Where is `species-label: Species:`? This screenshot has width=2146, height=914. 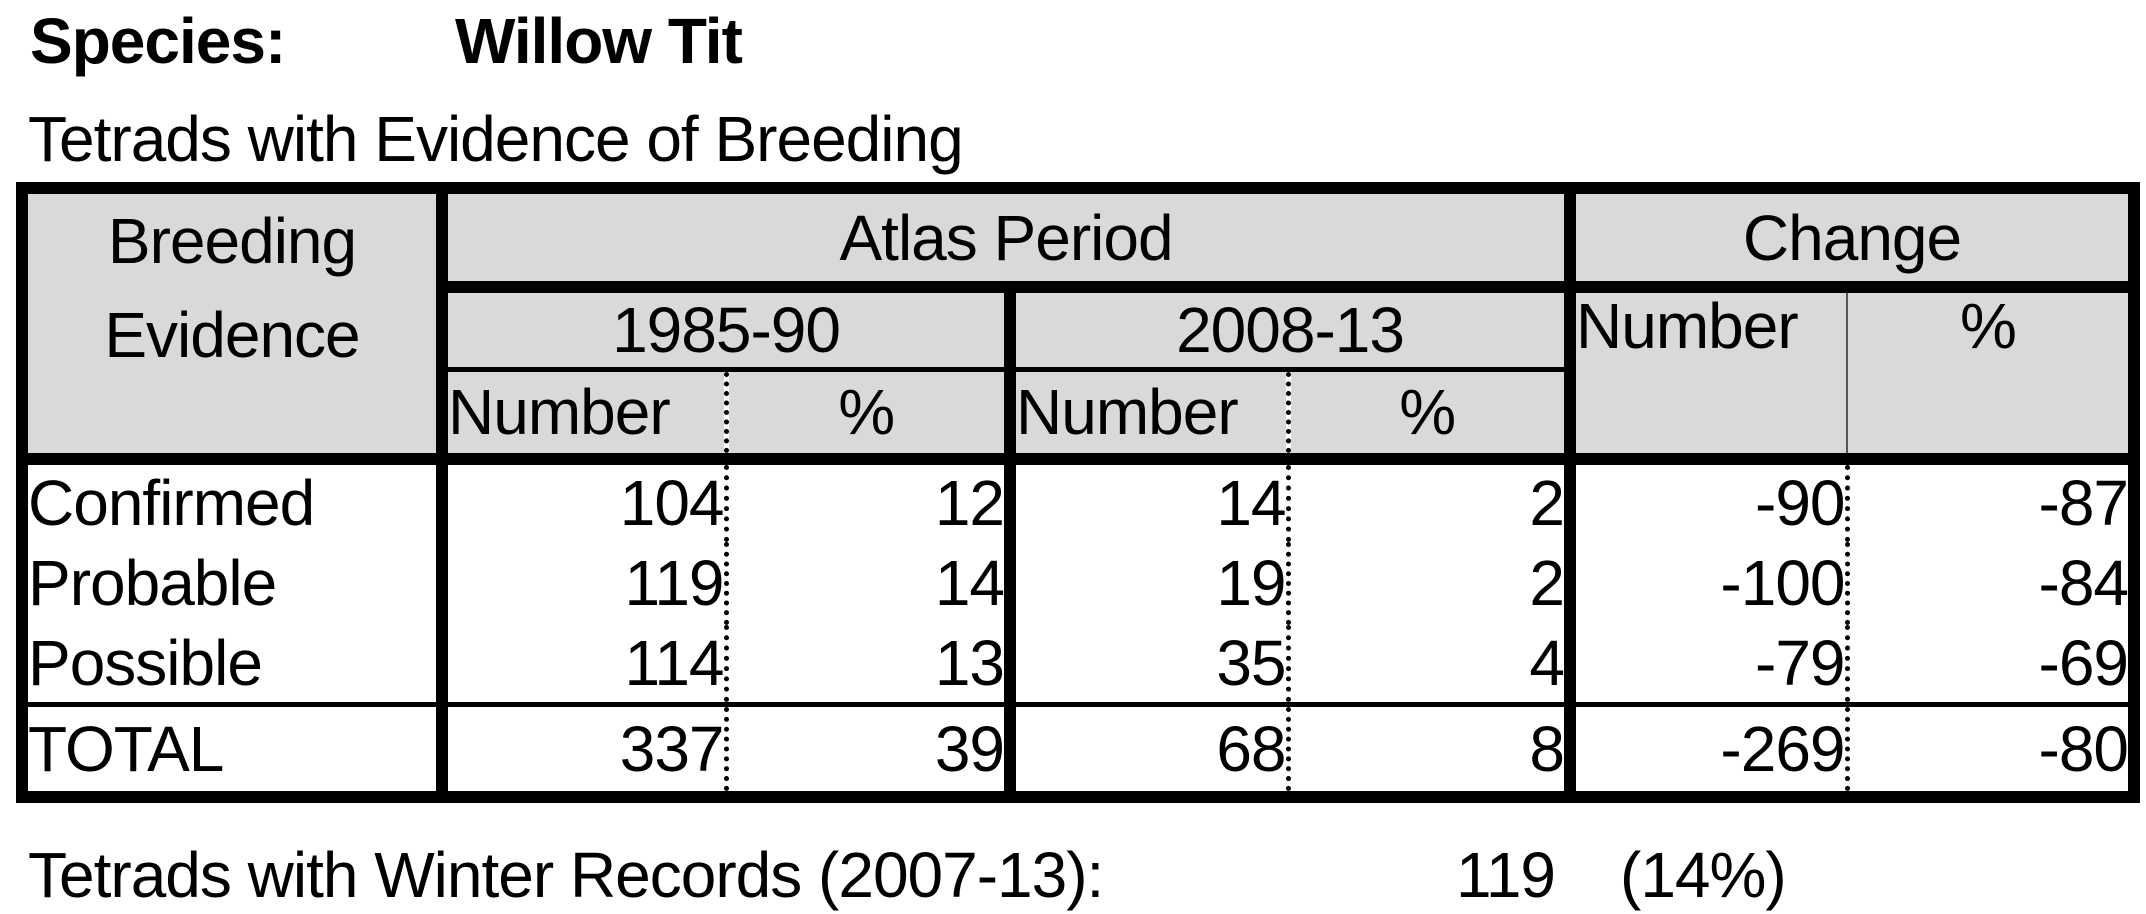 species-label: Species: is located at coordinates (158, 41).